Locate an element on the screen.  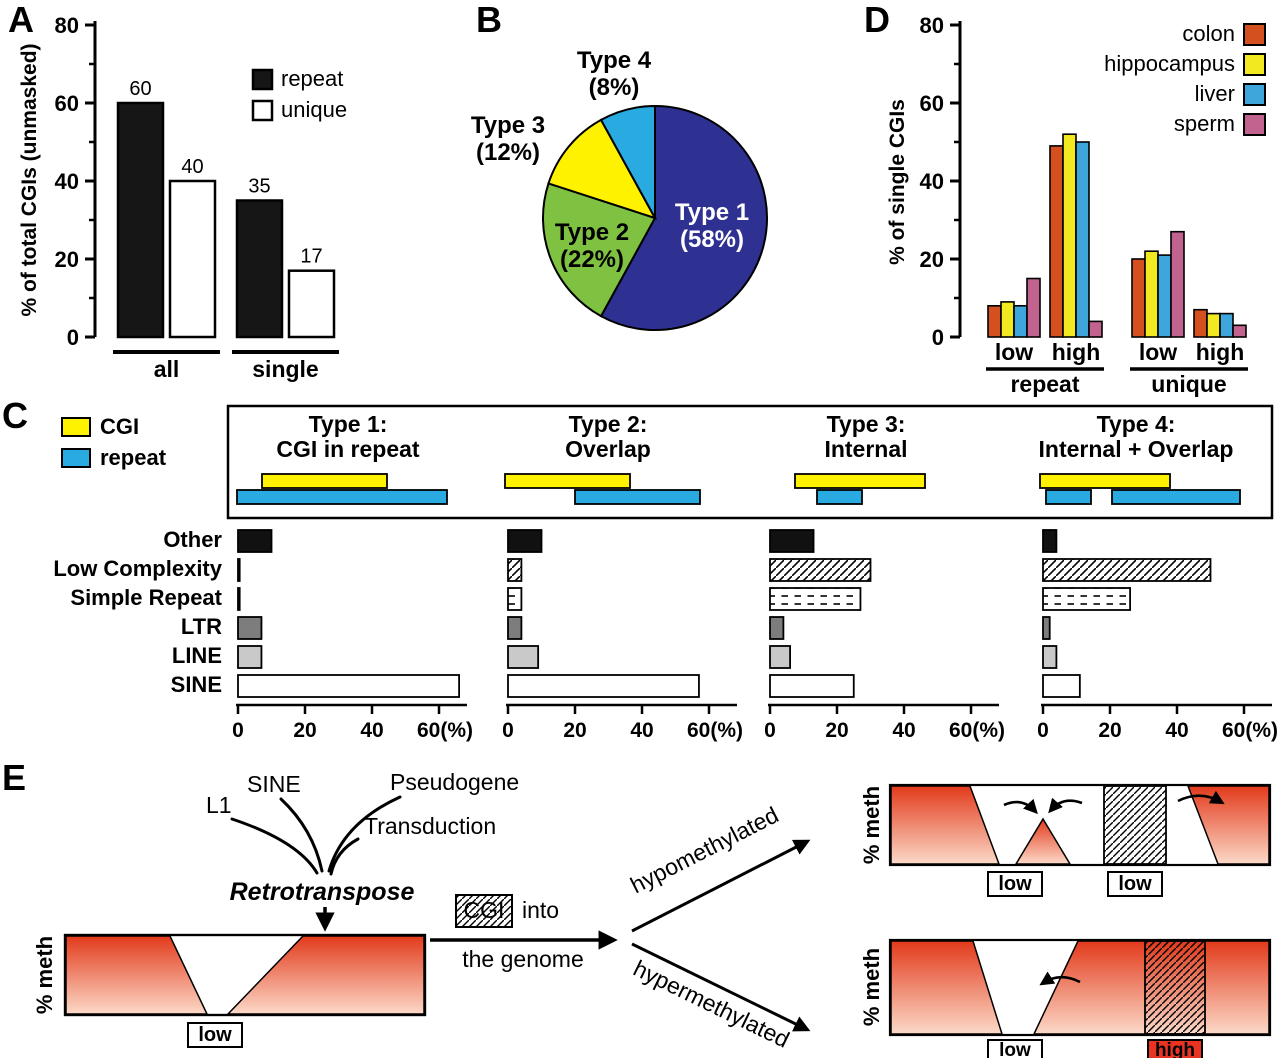
type-title: Type 2: is located at coordinates (608, 424).